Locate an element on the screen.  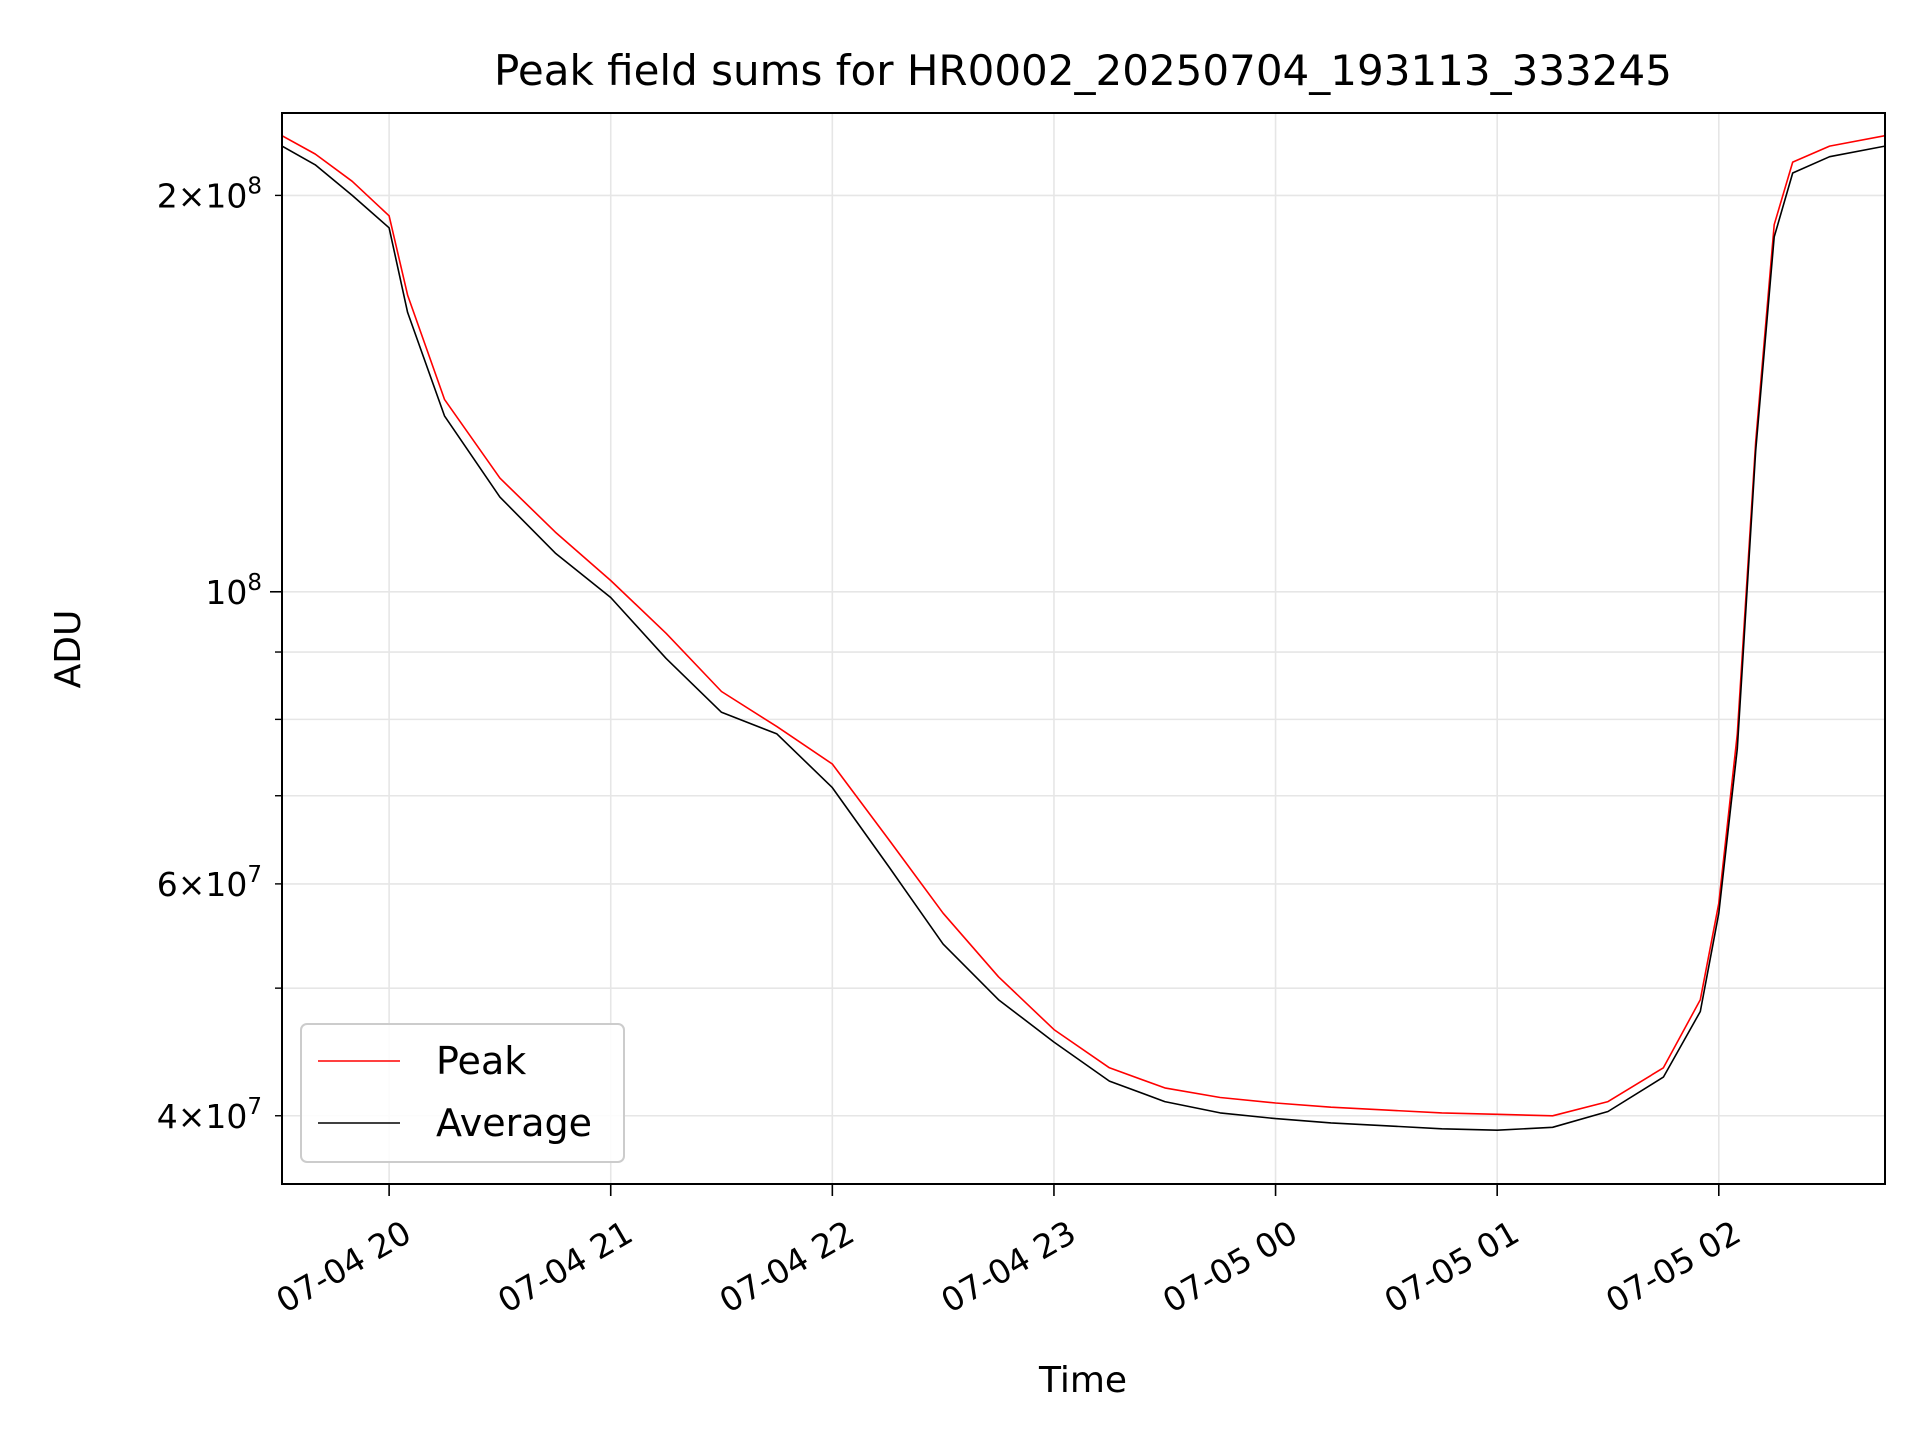
x-tick-label: 07-04 23 is located at coordinates (1008, 1267).